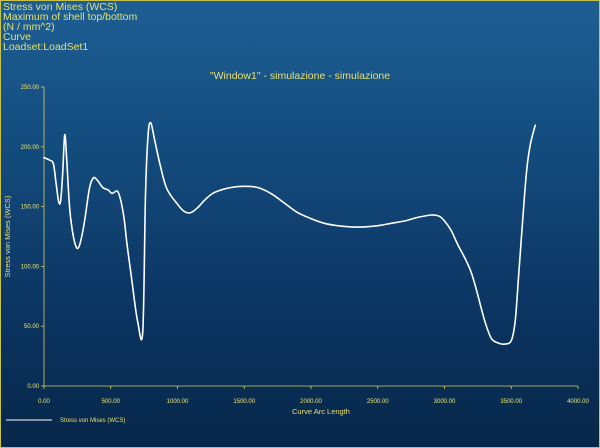 The image size is (600, 448). What do you see at coordinates (321, 411) in the screenshot?
I see `x-axis-label: Curve Arc Length` at bounding box center [321, 411].